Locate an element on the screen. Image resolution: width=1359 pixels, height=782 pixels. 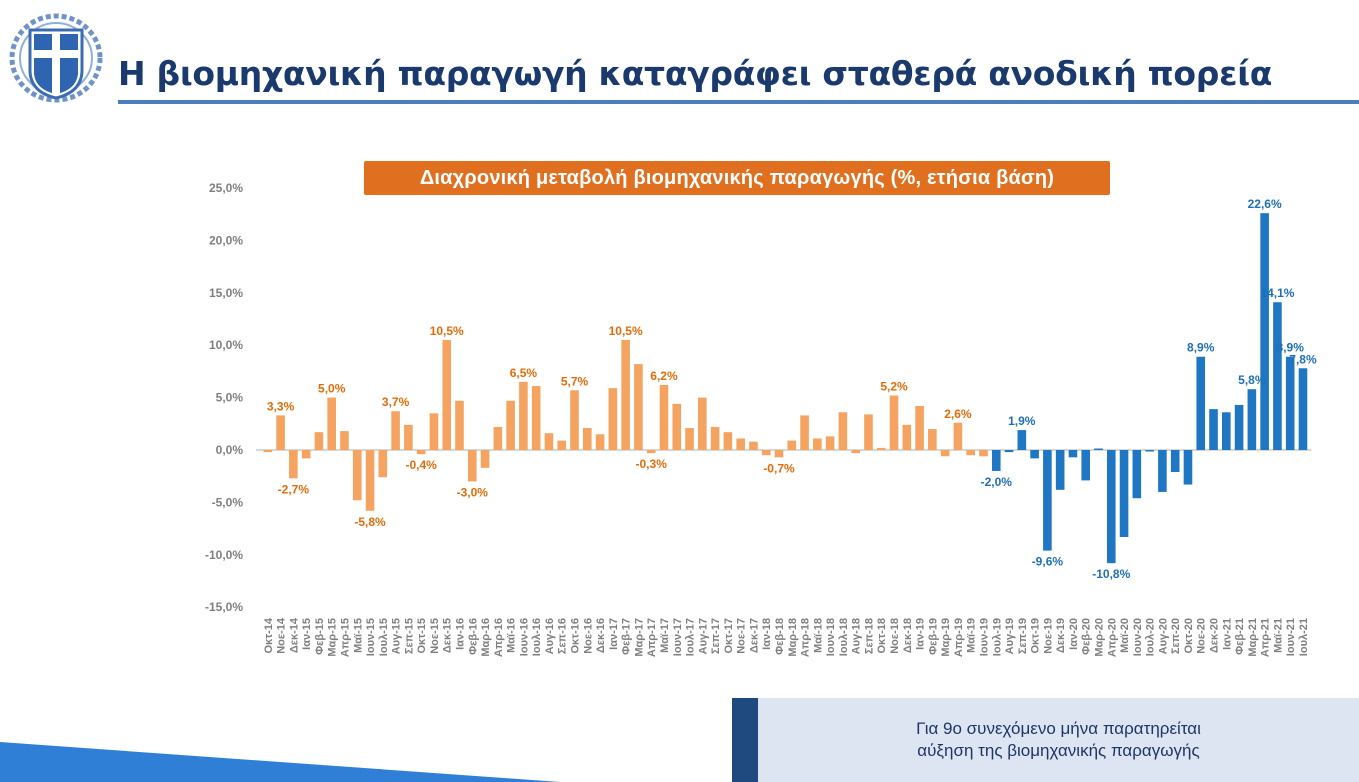
x-tick-label: Ιαν-21 is located at coordinates (1227, 634).